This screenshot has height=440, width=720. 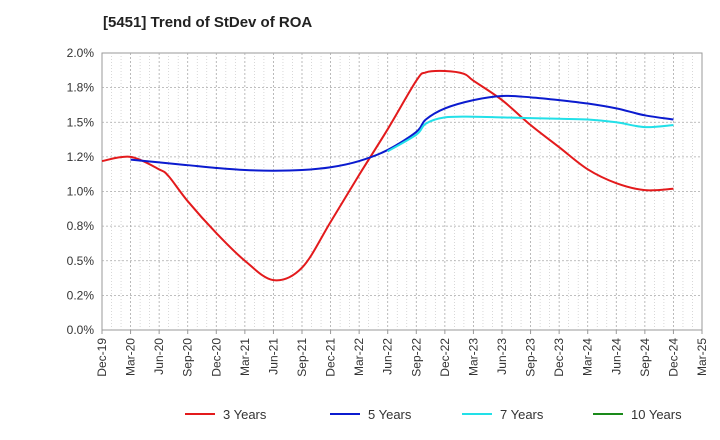 I want to click on y-tick-label: 0.0%, so click(x=81, y=330).